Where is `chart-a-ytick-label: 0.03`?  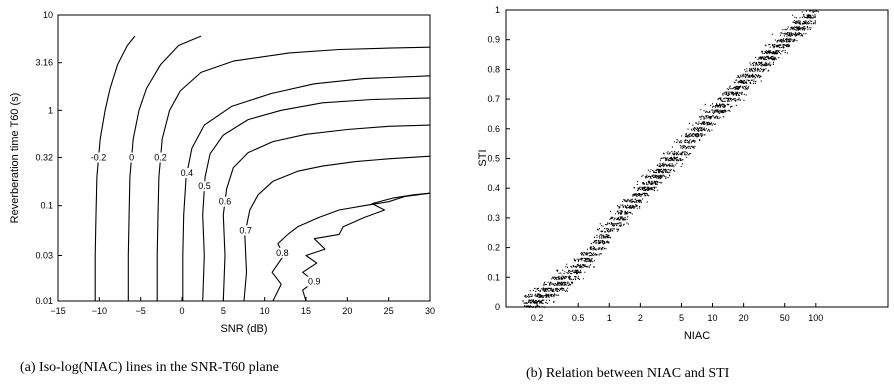 chart-a-ytick-label: 0.03 is located at coordinates (44, 256).